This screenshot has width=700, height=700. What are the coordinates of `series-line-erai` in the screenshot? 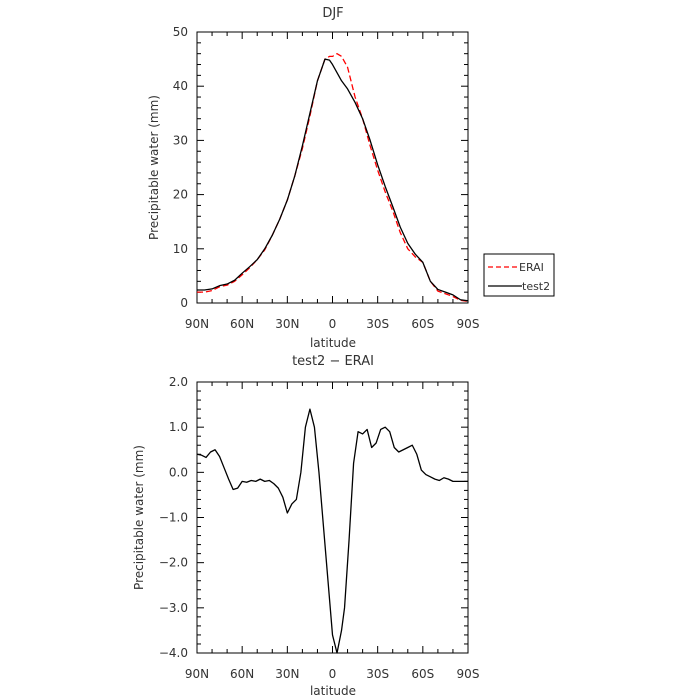 It's located at (333, 178).